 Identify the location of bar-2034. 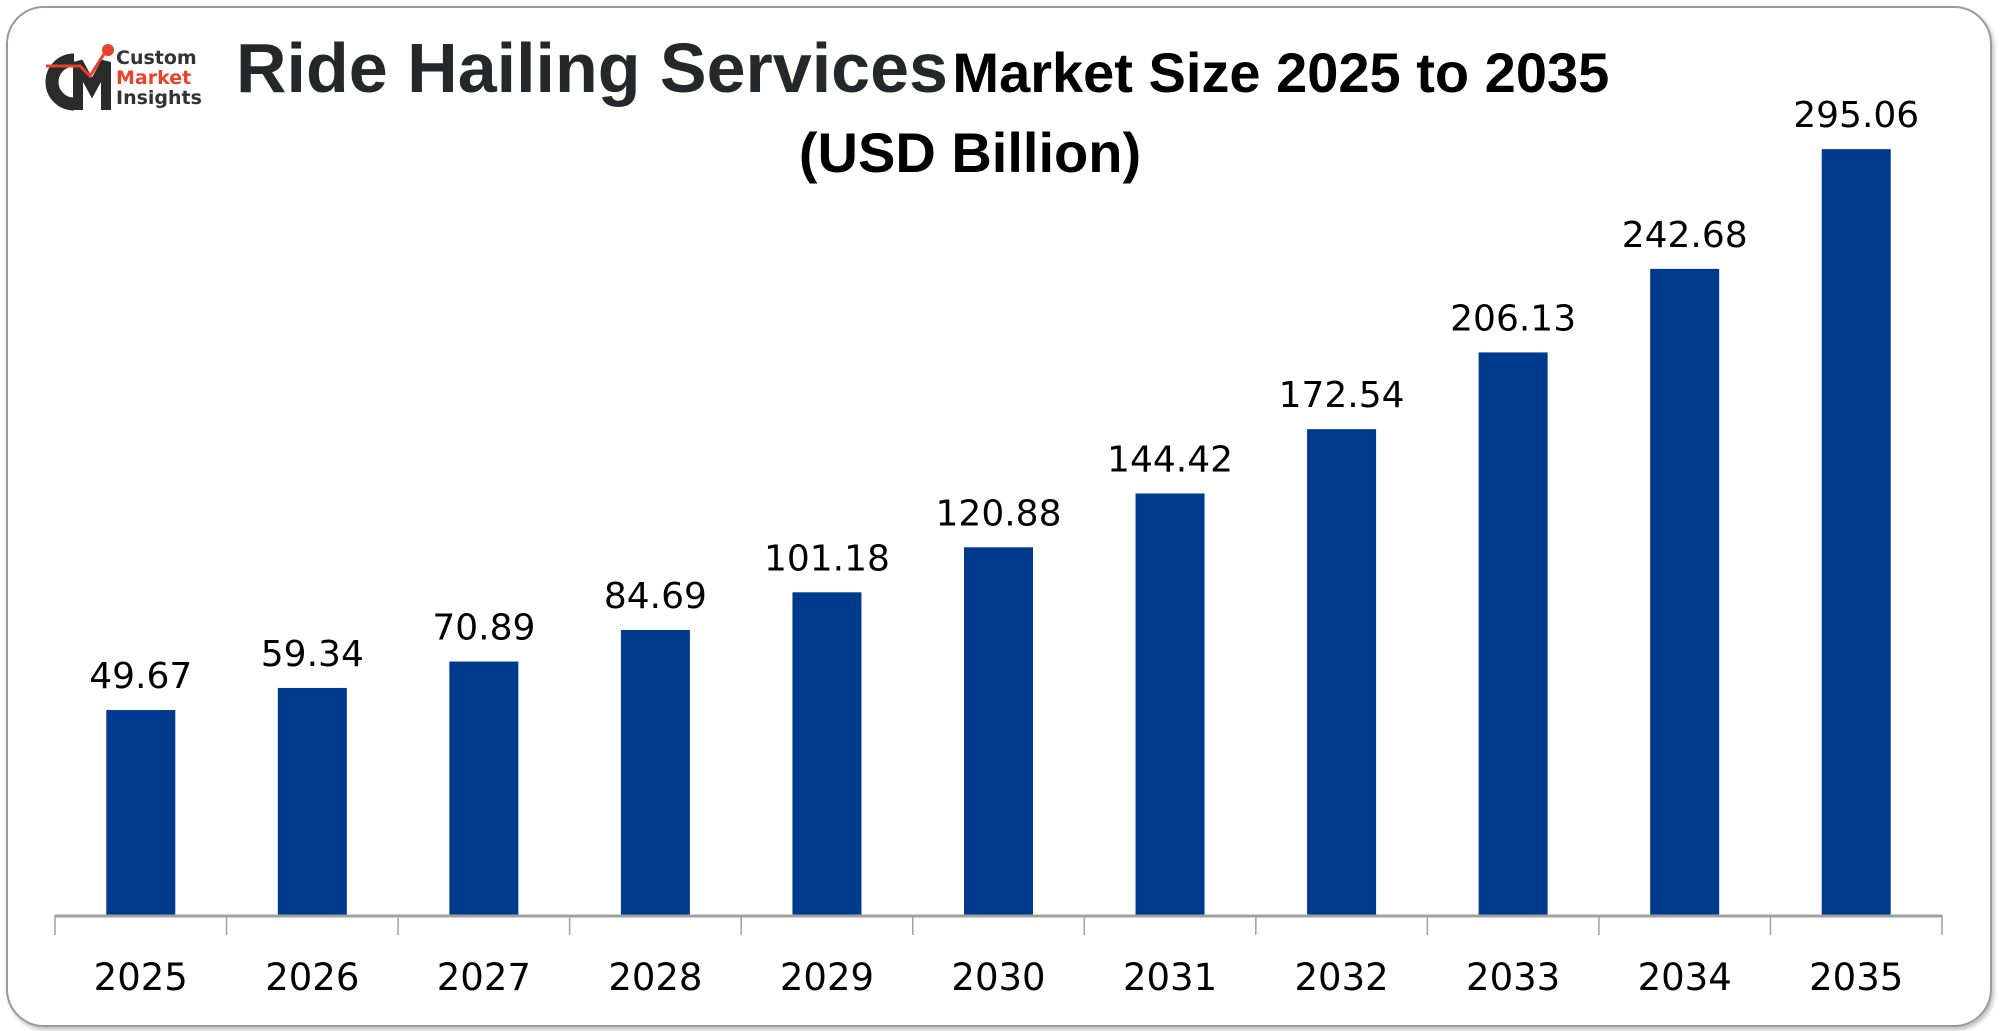
(1685, 592).